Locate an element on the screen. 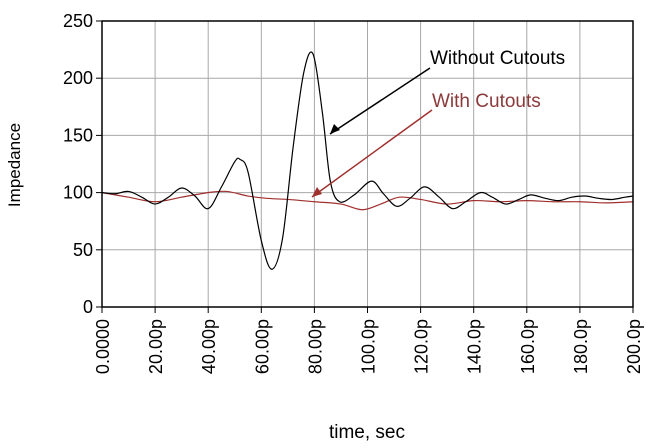  x-tick-label: 160.0p is located at coordinates (528, 346).